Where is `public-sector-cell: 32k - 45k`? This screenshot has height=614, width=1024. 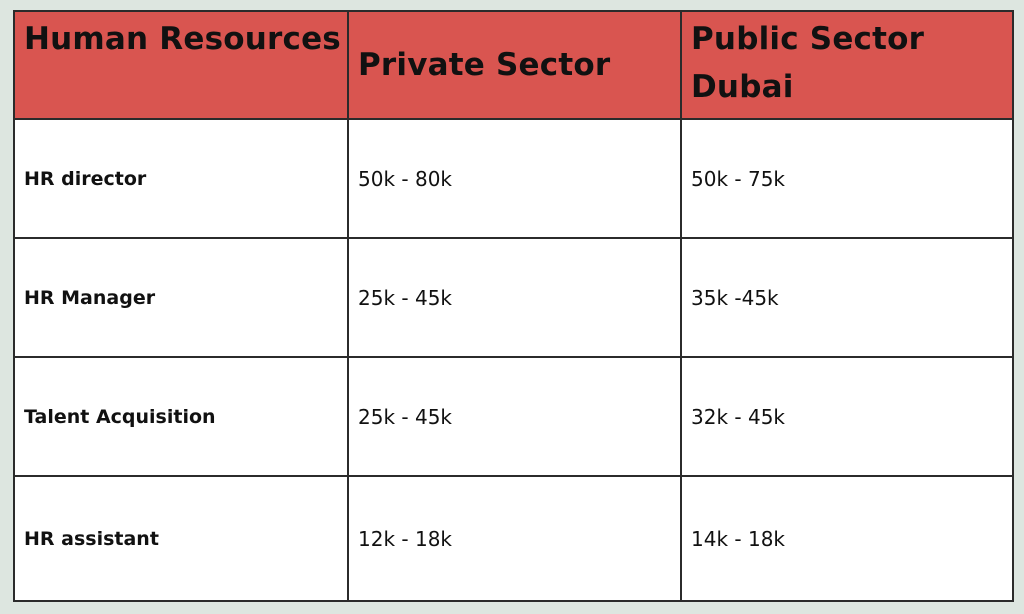 public-sector-cell: 32k - 45k is located at coordinates (847, 416).